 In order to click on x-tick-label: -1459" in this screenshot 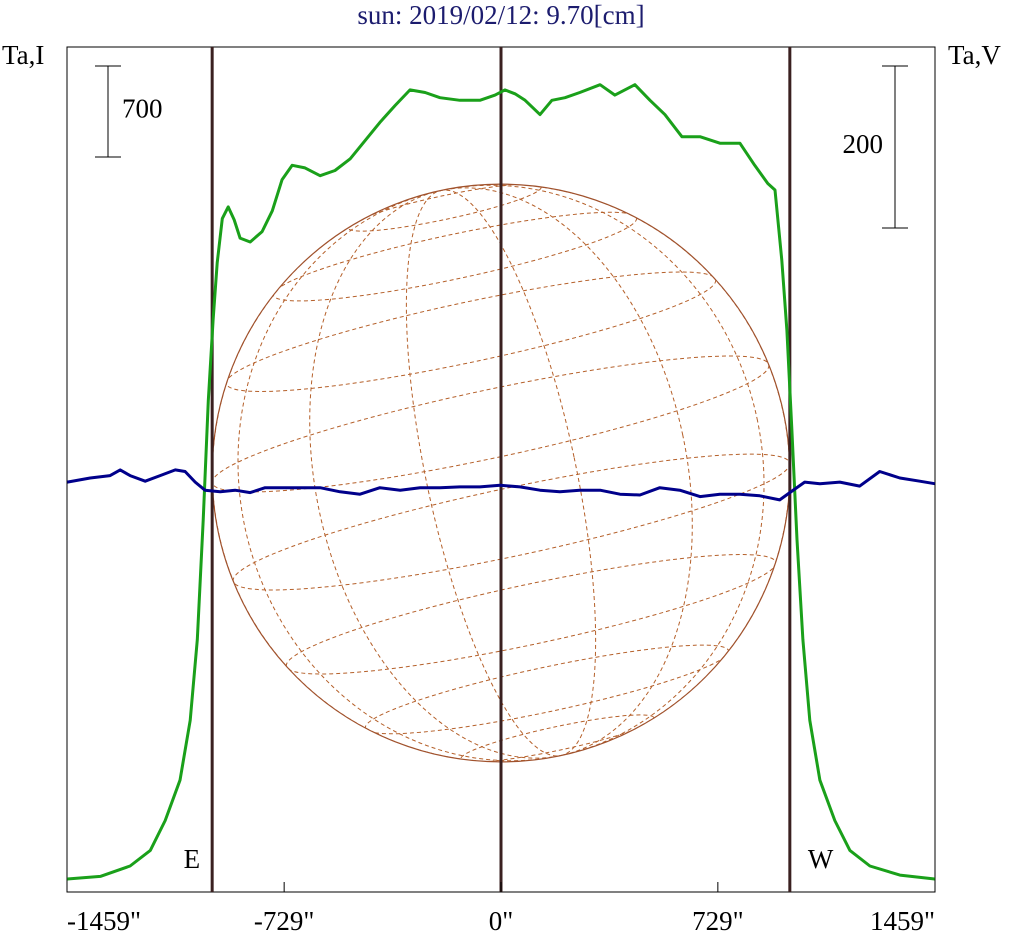, I will do `click(104, 921)`.